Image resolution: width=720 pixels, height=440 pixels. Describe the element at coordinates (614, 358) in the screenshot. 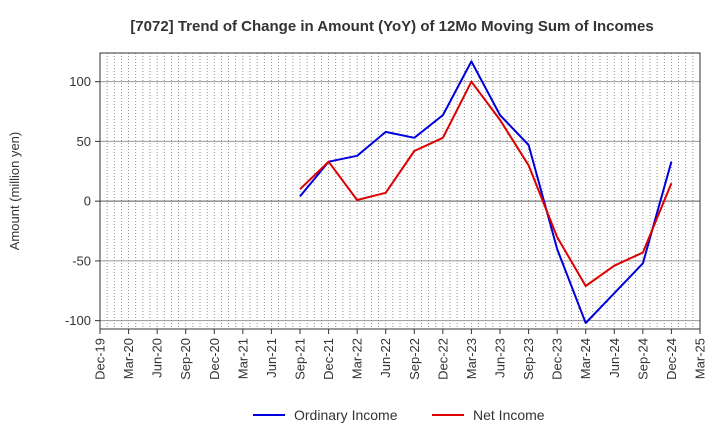

I see `x-tick-label: Jun-24` at that location.